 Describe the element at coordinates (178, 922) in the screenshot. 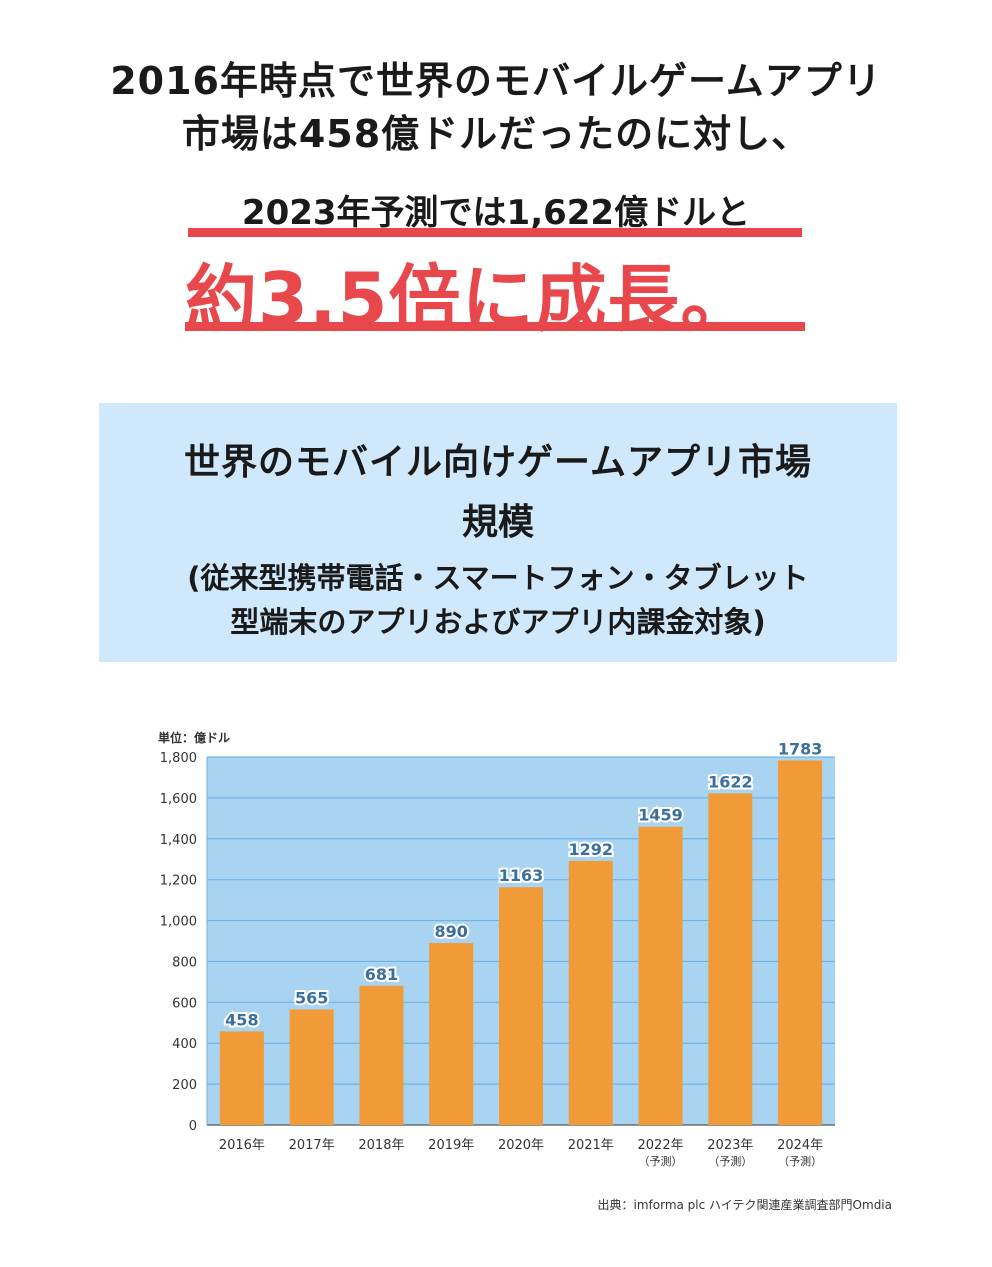

I see `y-tick-label: 1,000` at that location.